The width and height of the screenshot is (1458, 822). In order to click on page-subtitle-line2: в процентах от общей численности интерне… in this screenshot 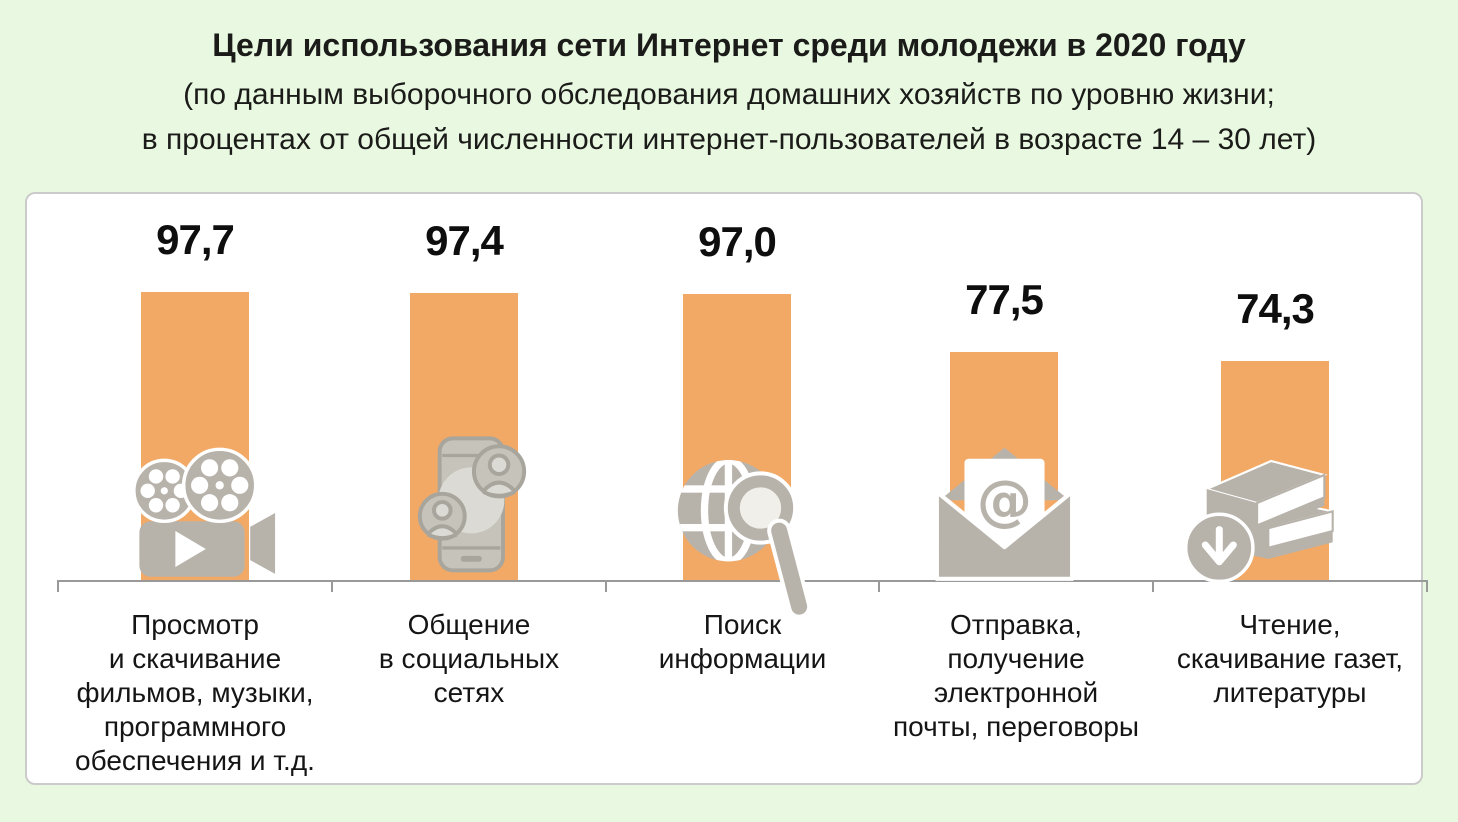, I will do `click(729, 139)`.